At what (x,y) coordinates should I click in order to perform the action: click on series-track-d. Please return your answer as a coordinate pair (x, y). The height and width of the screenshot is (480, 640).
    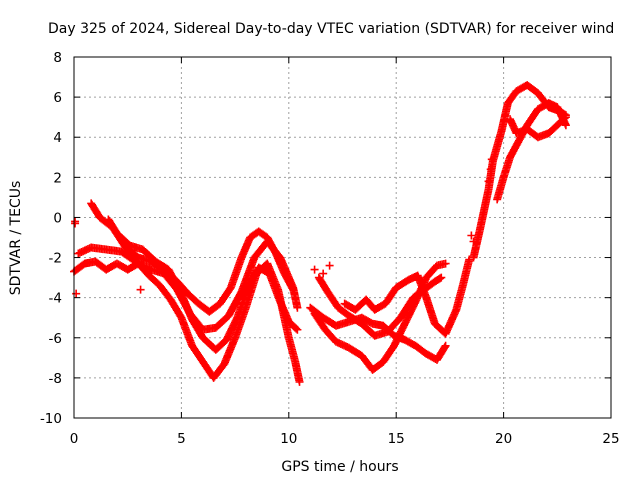
    Looking at the image, I should click on (203, 284).